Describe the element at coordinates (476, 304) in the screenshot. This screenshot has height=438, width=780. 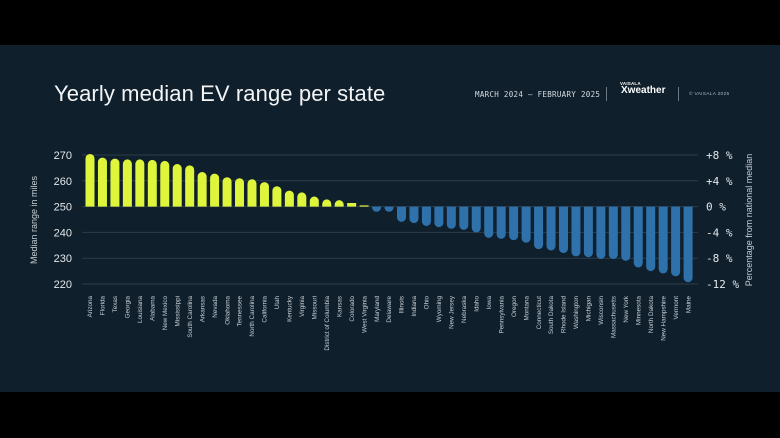
I see `x-tick-label: Idaho` at that location.